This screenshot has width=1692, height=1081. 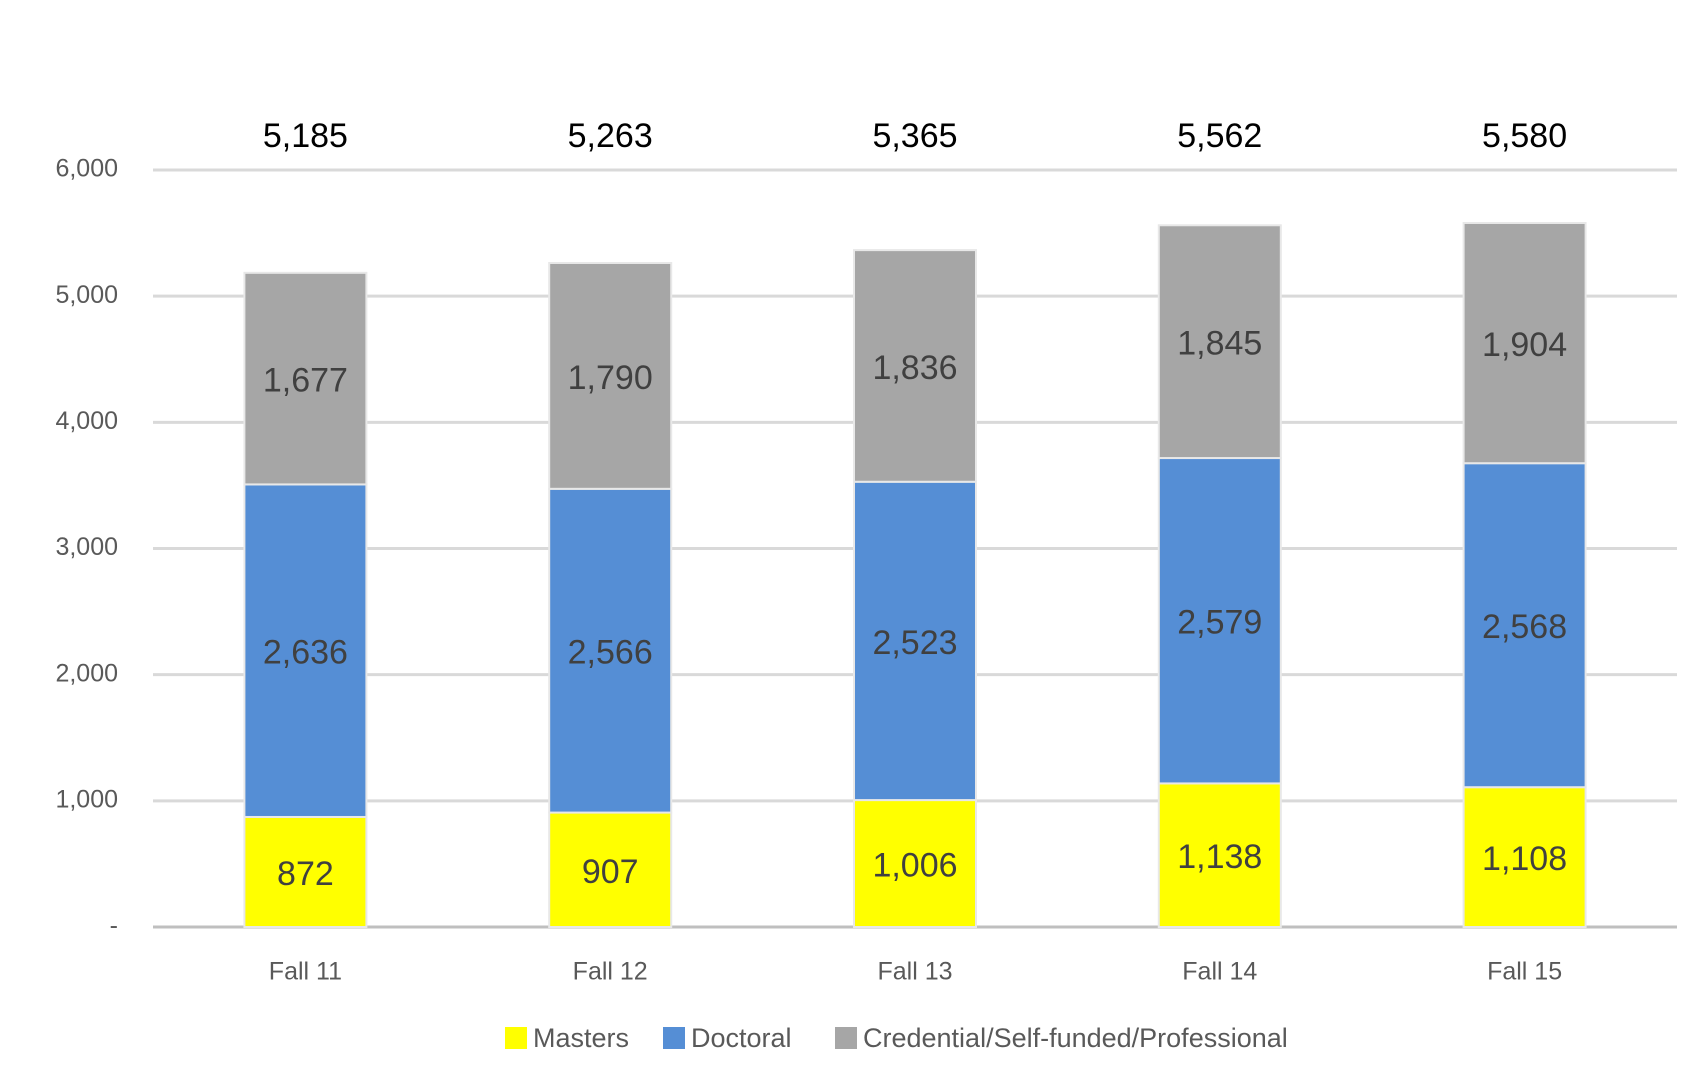 I want to click on data-label: 1,904, so click(x=1524, y=345).